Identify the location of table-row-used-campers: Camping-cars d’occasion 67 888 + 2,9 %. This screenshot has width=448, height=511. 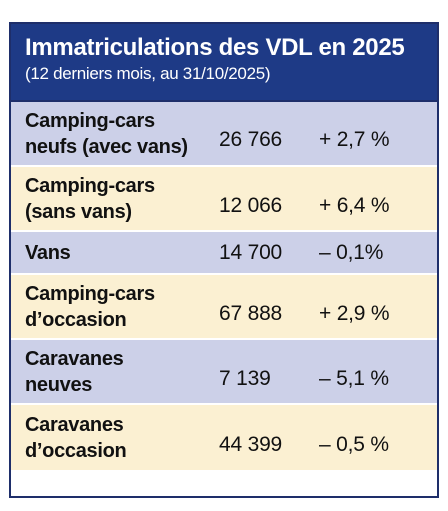
(224, 307).